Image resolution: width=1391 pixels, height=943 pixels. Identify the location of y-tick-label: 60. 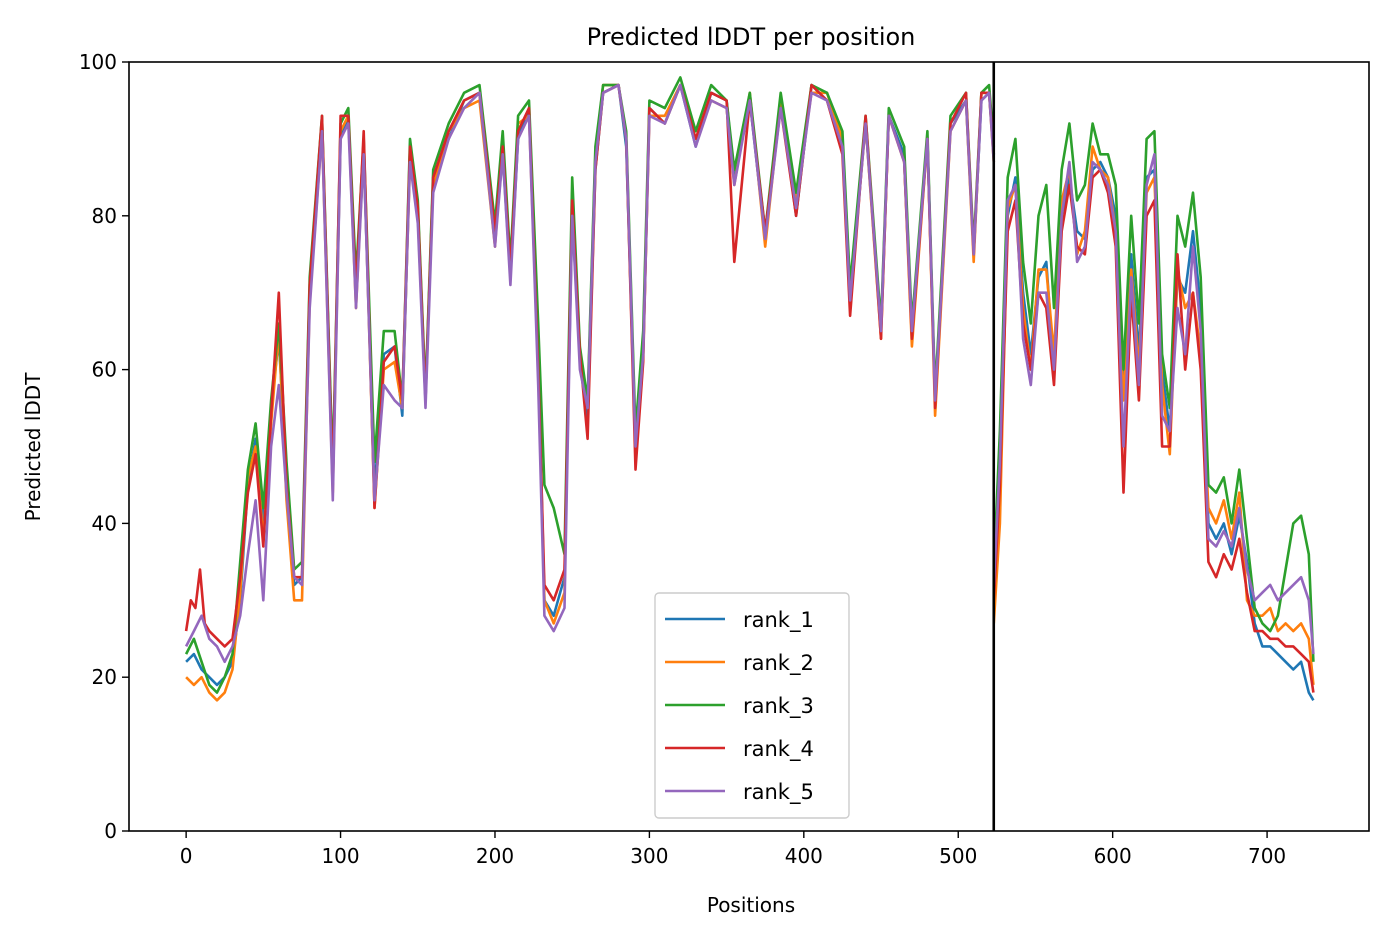
(104, 370).